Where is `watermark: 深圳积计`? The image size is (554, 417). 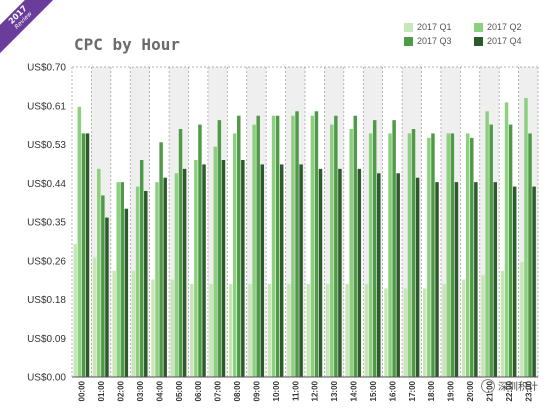
watermark: 深圳积计 is located at coordinates (509, 385).